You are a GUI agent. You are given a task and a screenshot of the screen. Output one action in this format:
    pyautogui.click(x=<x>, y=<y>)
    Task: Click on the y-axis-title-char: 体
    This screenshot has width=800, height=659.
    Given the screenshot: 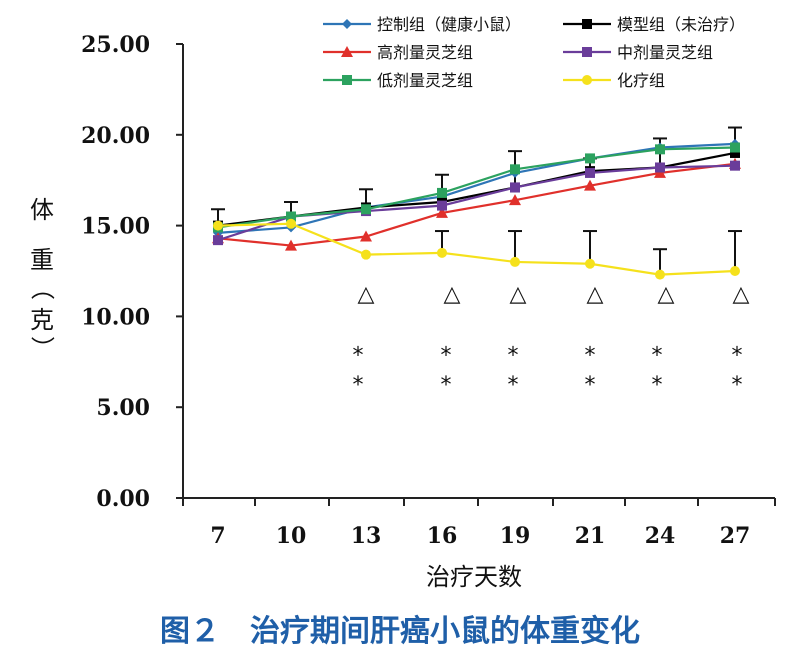 What is the action you would take?
    pyautogui.click(x=42, y=210)
    